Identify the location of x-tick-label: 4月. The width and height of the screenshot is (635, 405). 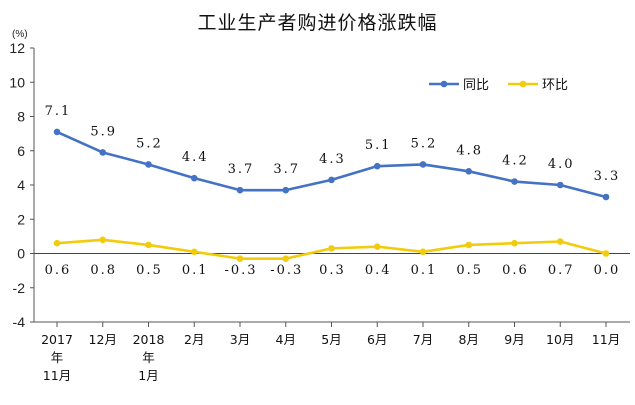
(286, 339).